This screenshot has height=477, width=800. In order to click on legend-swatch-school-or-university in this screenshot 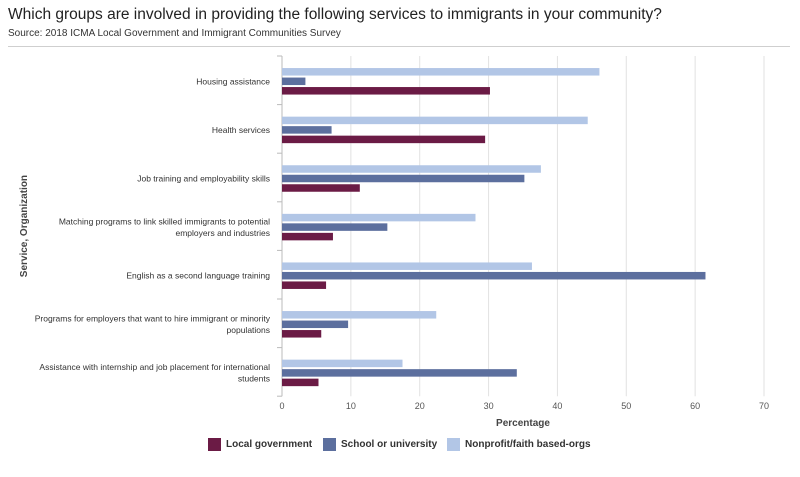, I will do `click(329, 444)`.